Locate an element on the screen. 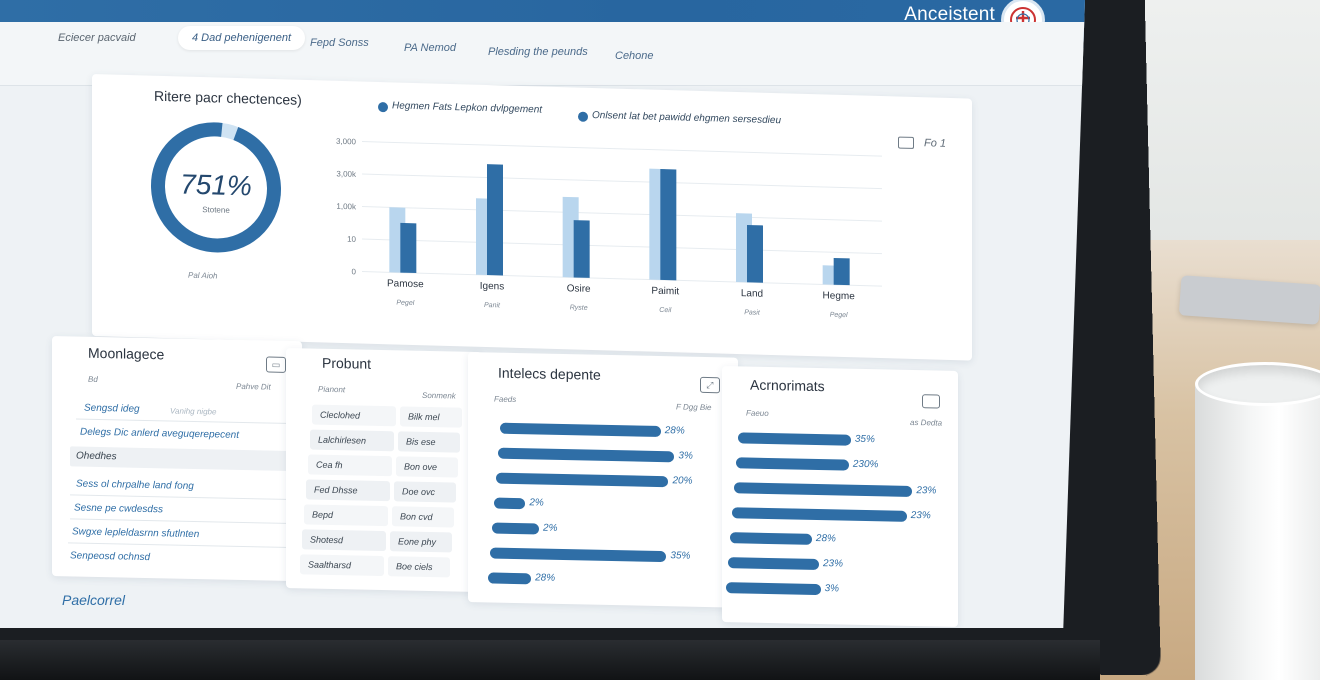 The width and height of the screenshot is (1320, 680). overview-corner-action: Fo 1 is located at coordinates (935, 143).